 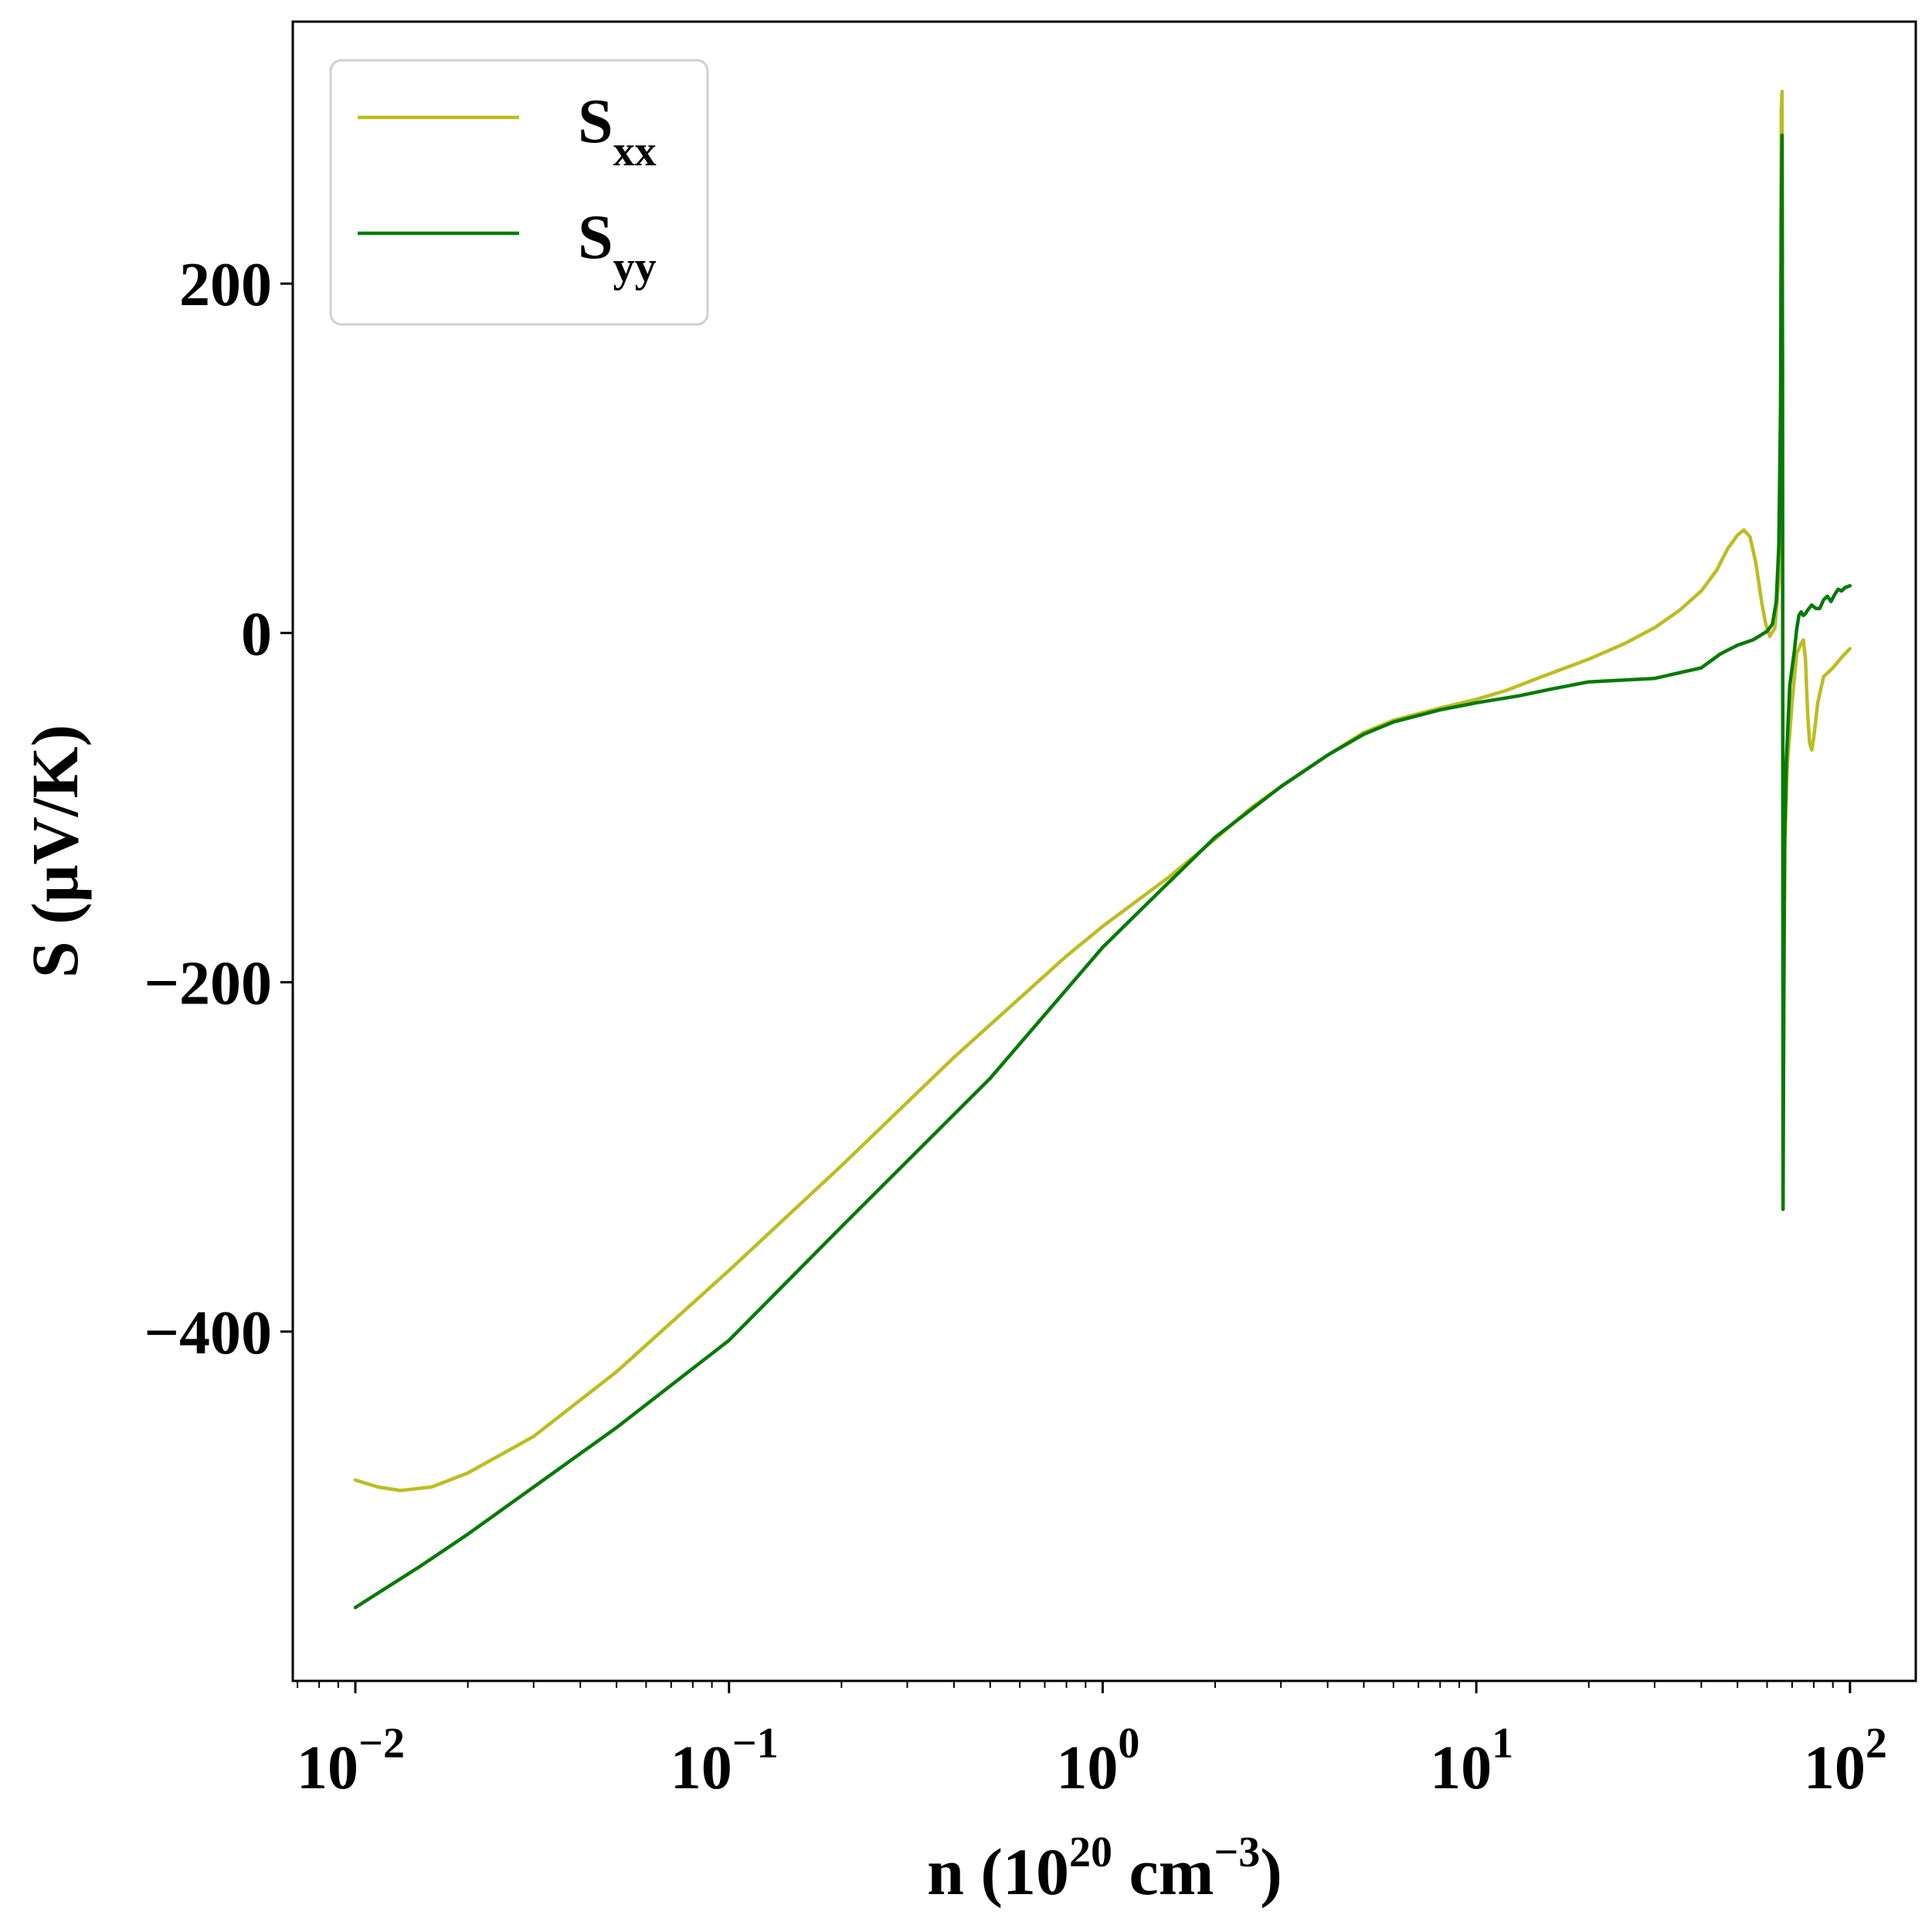 I want to click on x-axis-label: n (1020 cm−3), so click(x=1104, y=1868).